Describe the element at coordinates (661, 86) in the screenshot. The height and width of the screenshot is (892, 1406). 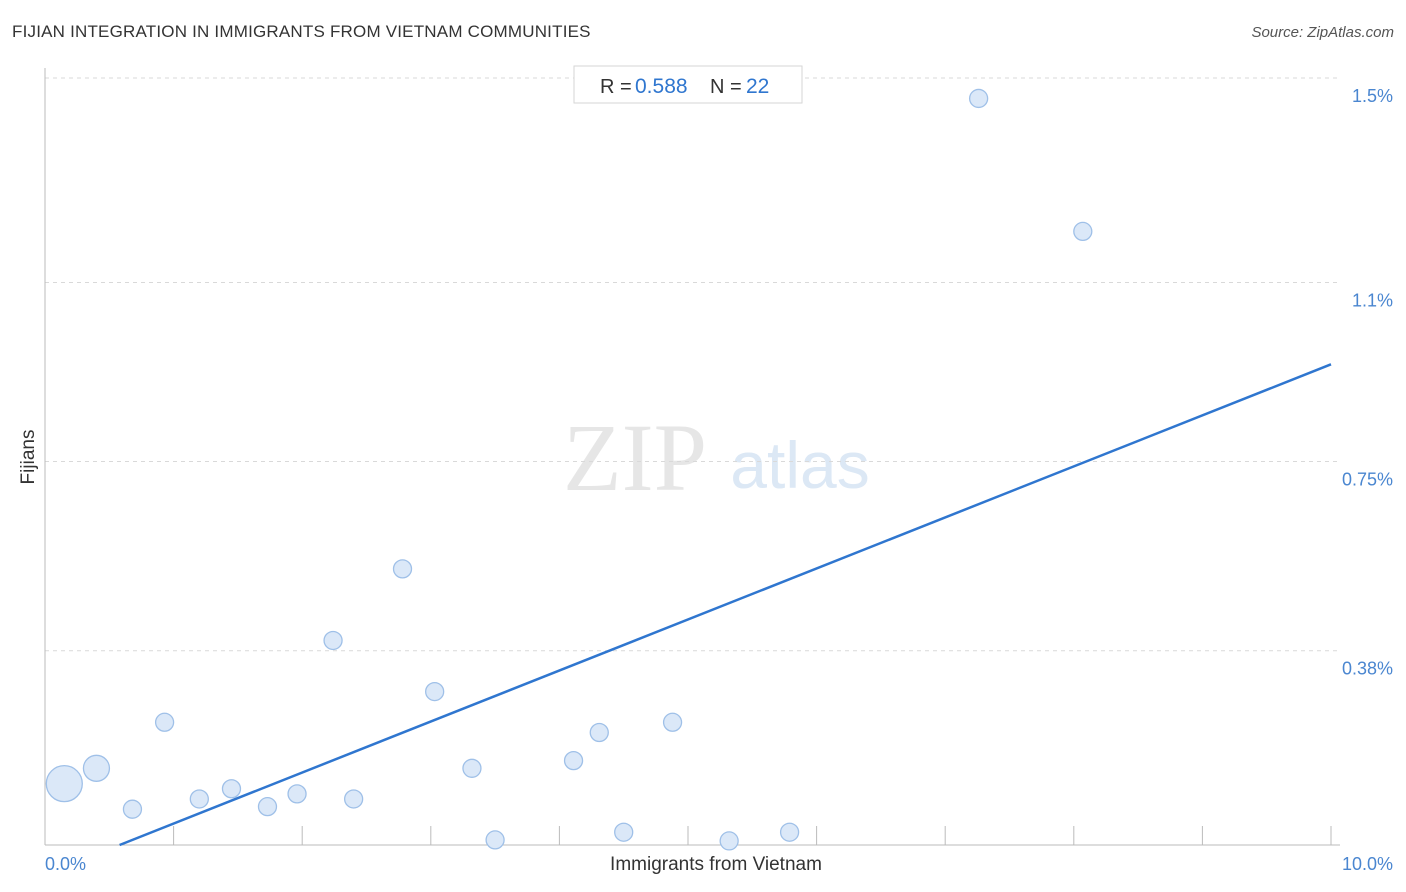
I see `r-value: 0.588` at that location.